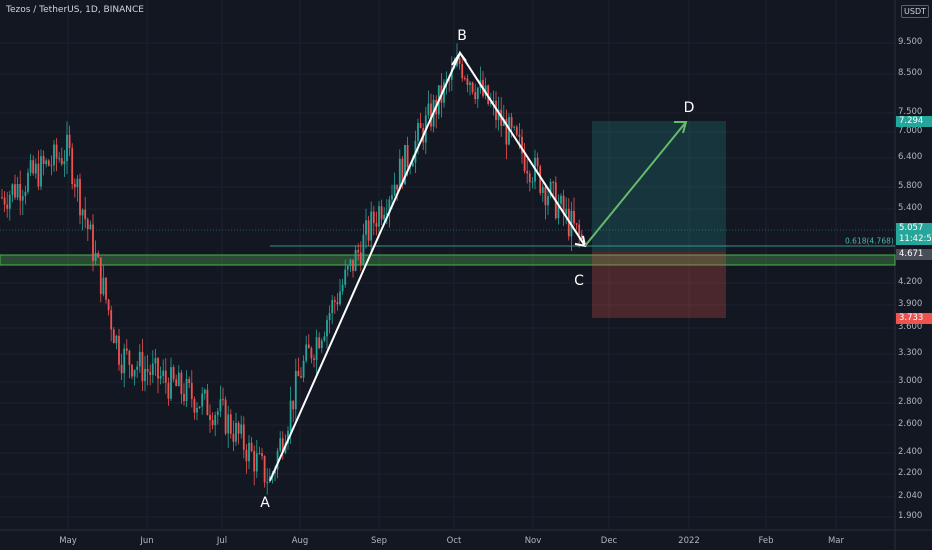 The image size is (932, 550). What do you see at coordinates (910, 112) in the screenshot?
I see `price-tick-label: 7.500` at bounding box center [910, 112].